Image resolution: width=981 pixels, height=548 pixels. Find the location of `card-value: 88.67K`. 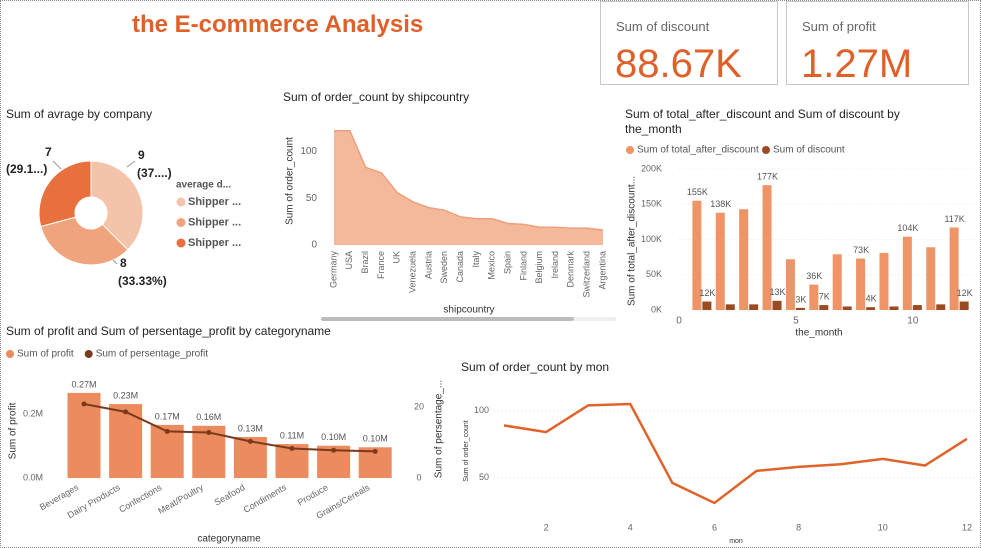

card-value: 88.67K is located at coordinates (678, 64).